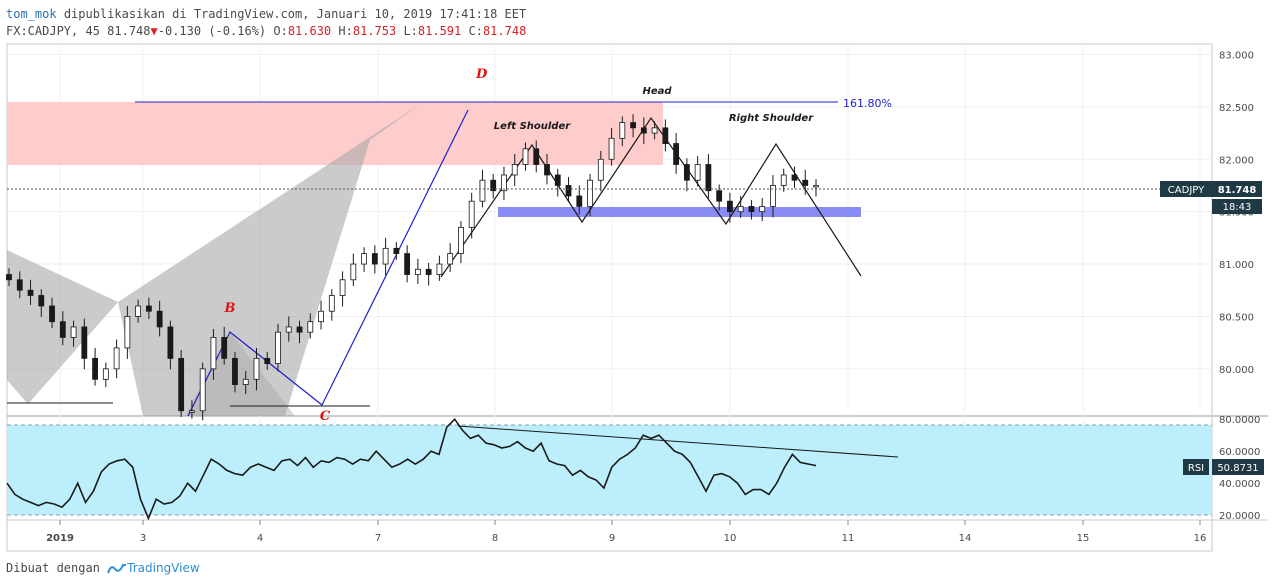  I want to click on rsi-value-badge, so click(1238, 467).